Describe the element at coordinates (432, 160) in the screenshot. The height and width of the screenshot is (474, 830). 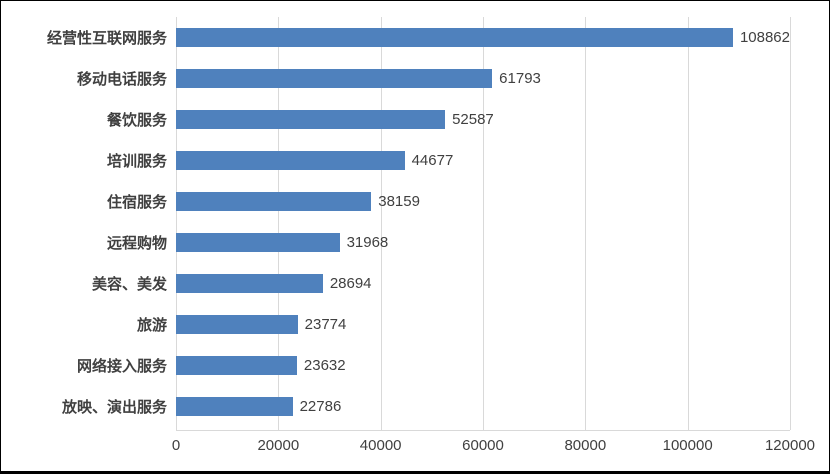
I see `value-label: 44677` at that location.